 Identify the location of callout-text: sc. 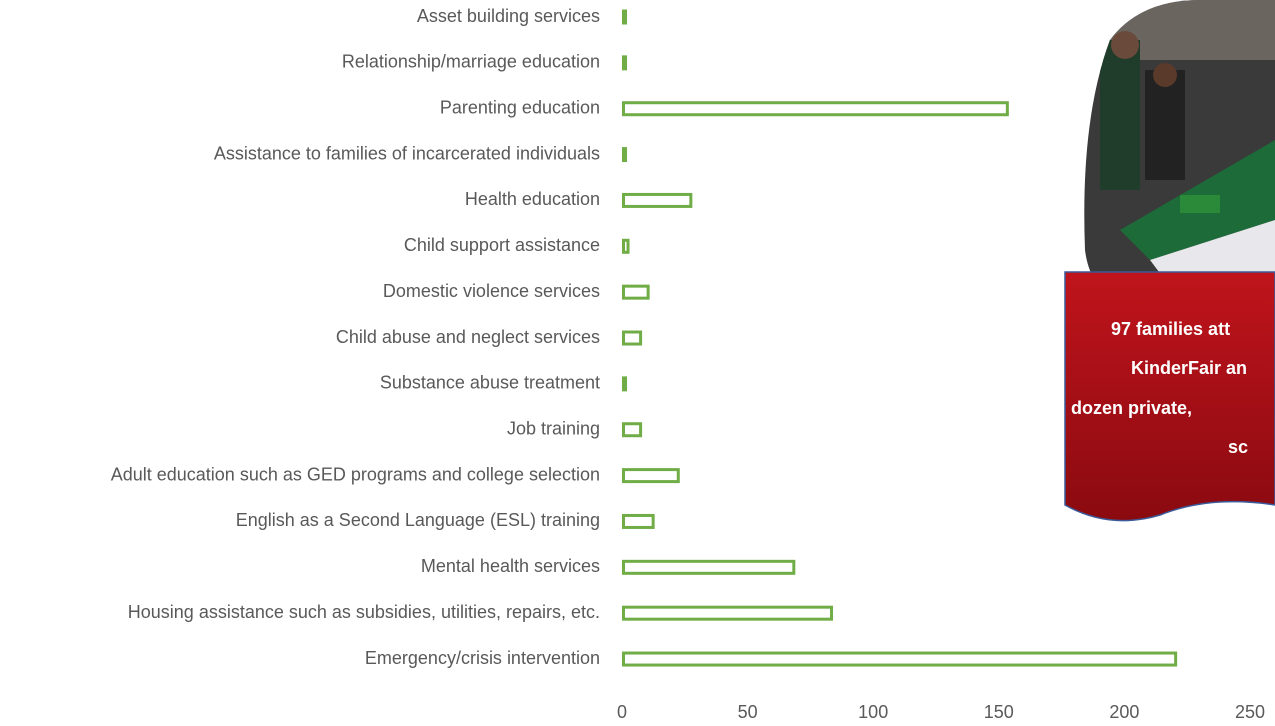
(1238, 447).